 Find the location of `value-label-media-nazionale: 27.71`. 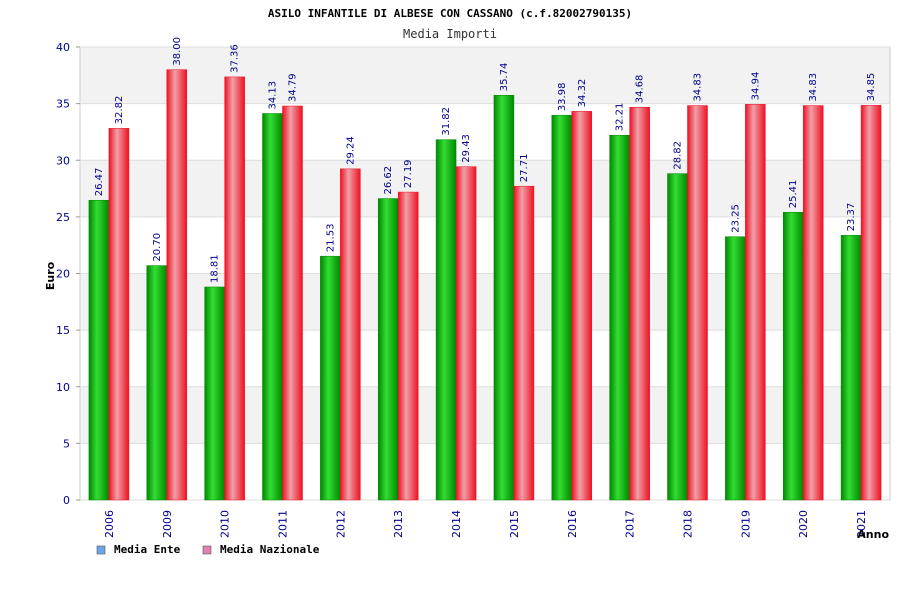

value-label-media-nazionale: 27.71 is located at coordinates (524, 168).